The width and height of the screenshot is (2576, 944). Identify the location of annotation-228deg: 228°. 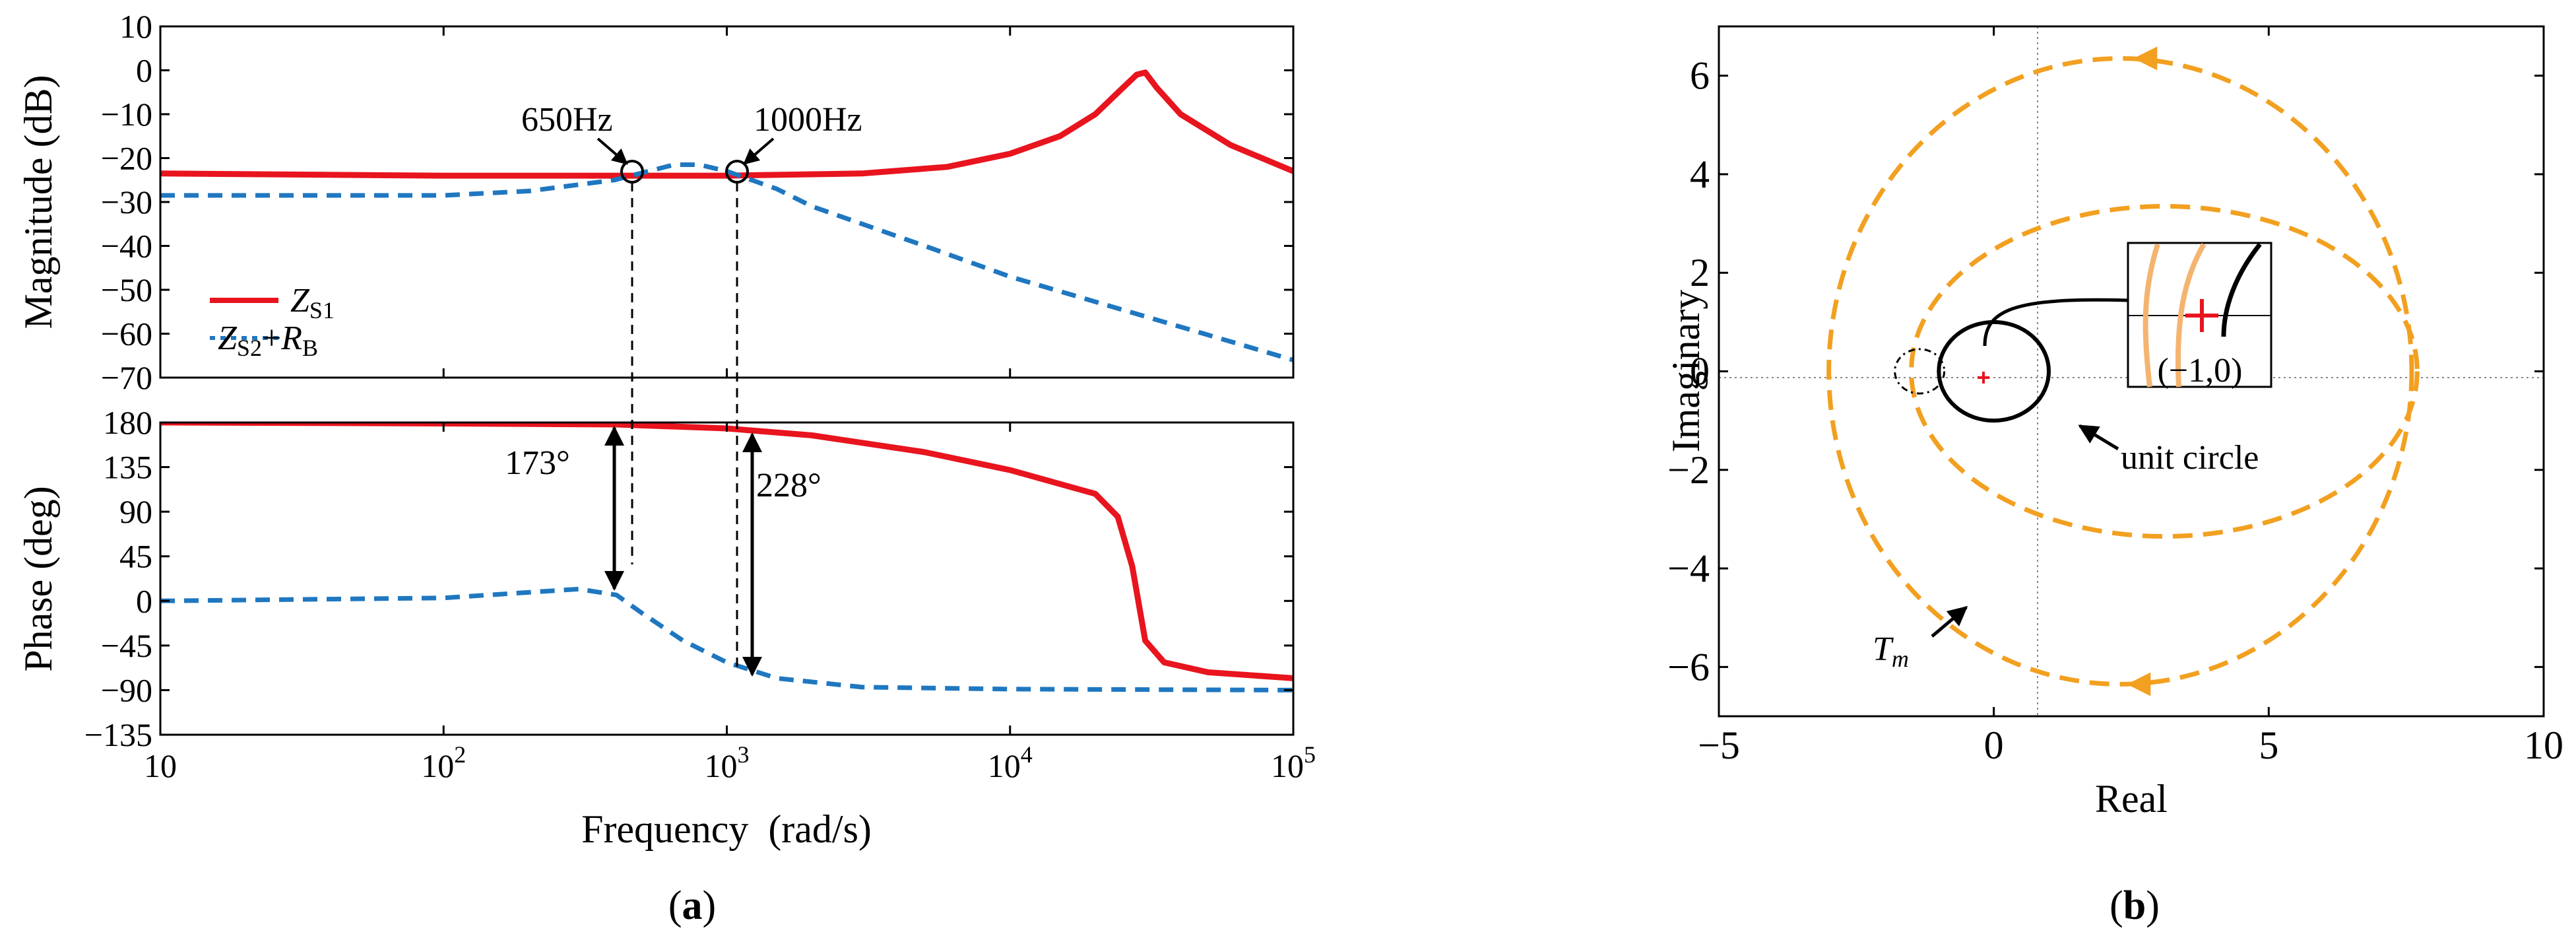
(788, 485).